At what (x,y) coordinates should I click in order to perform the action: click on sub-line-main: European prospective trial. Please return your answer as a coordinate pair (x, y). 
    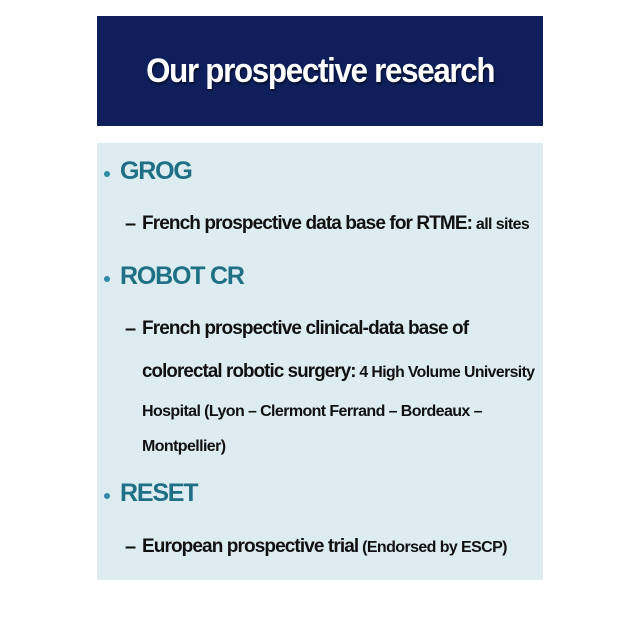
    Looking at the image, I should click on (250, 546).